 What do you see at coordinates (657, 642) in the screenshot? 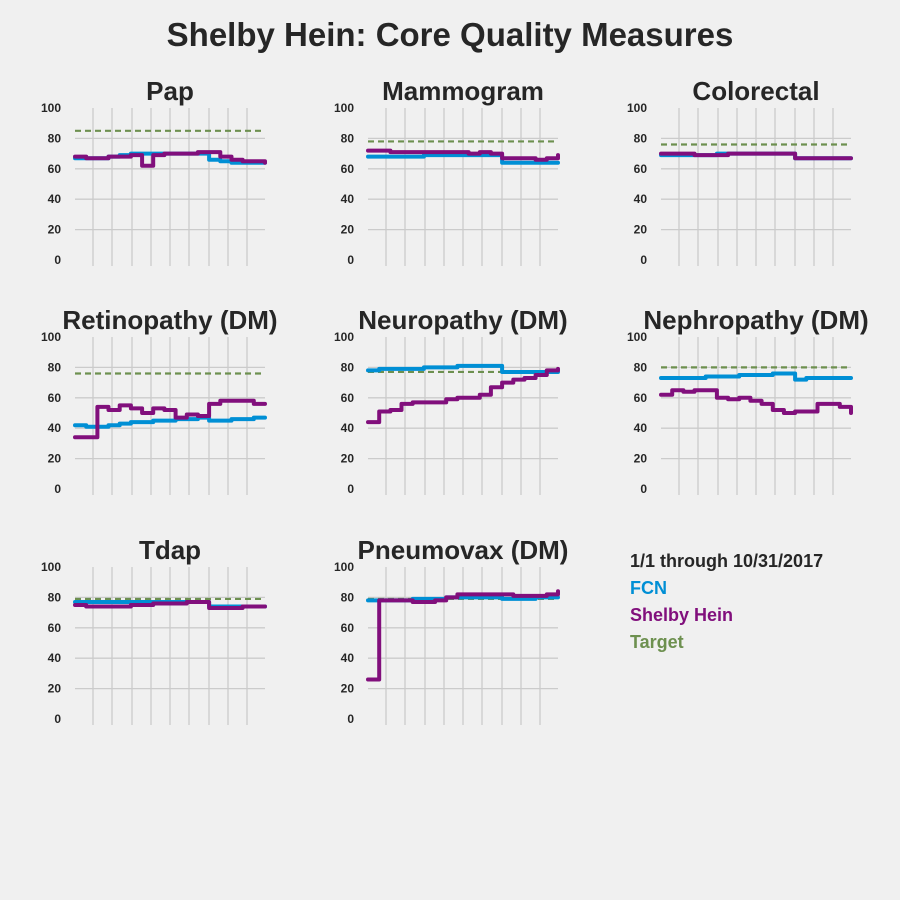
I see `legend-item-target: Target` at bounding box center [657, 642].